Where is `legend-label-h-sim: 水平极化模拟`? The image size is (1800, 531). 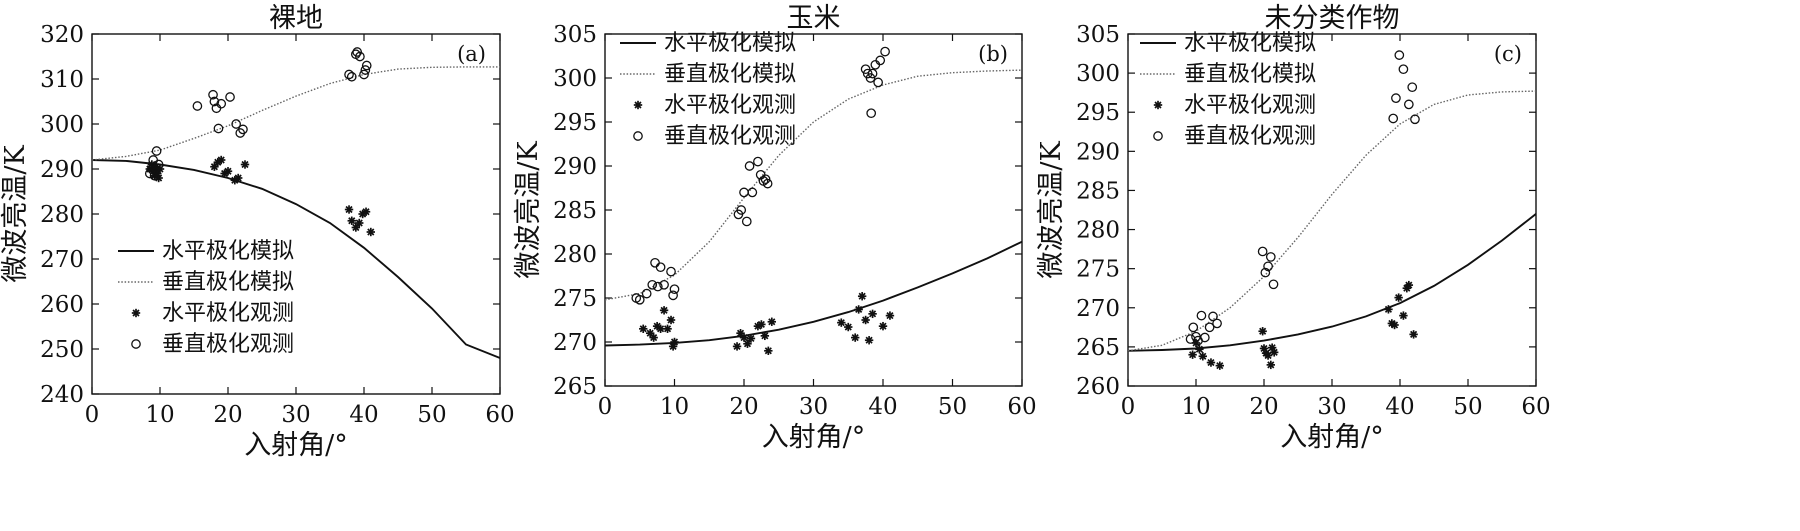 legend-label-h-sim: 水平极化模拟 is located at coordinates (730, 43).